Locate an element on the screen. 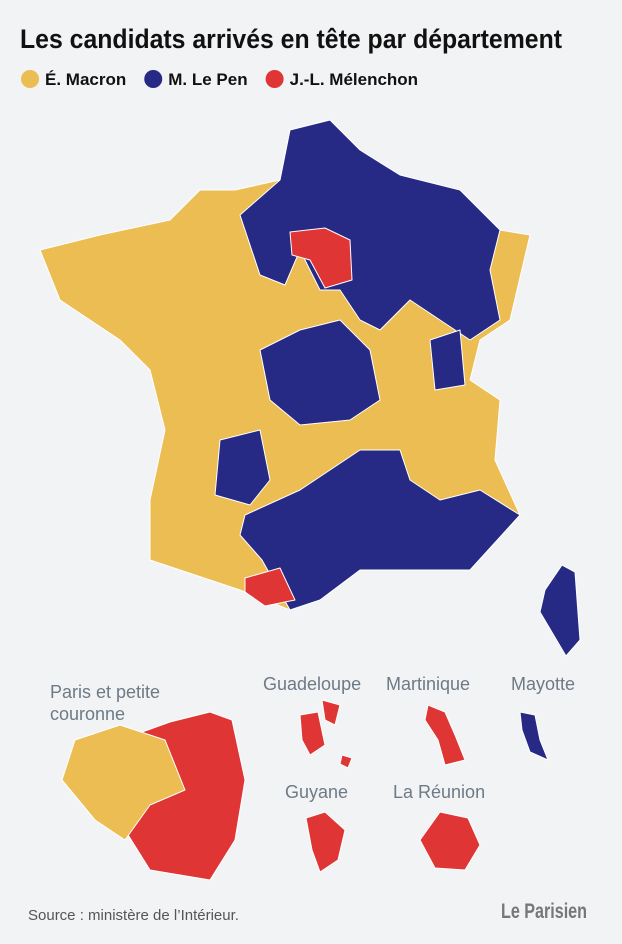  legend: É. Macron M. Le Pen J.-L. Mélenchon is located at coordinates (219, 79).